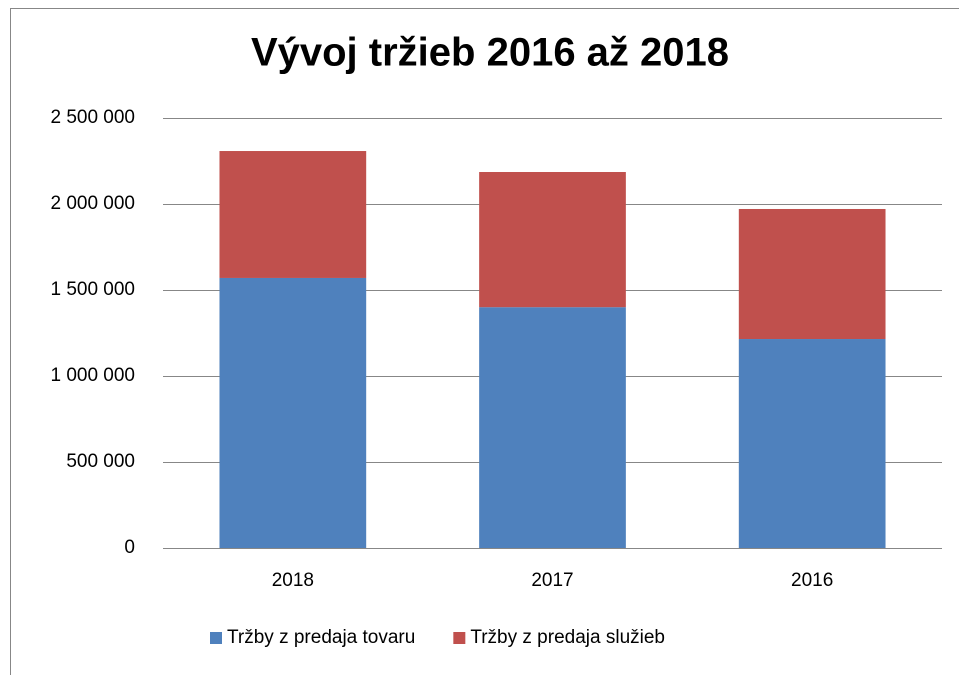  Describe the element at coordinates (490, 53) in the screenshot. I see `chart-title: Vývoj tržieb 2016 až 2018` at that location.